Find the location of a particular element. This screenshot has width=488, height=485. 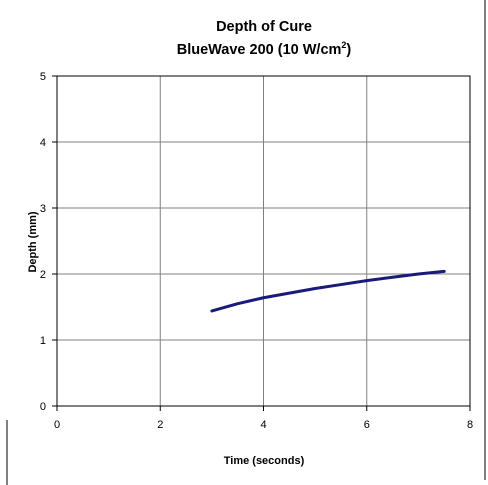

chart-subtitle-base: BlueWave 200 (10 W/cm is located at coordinates (259, 50).